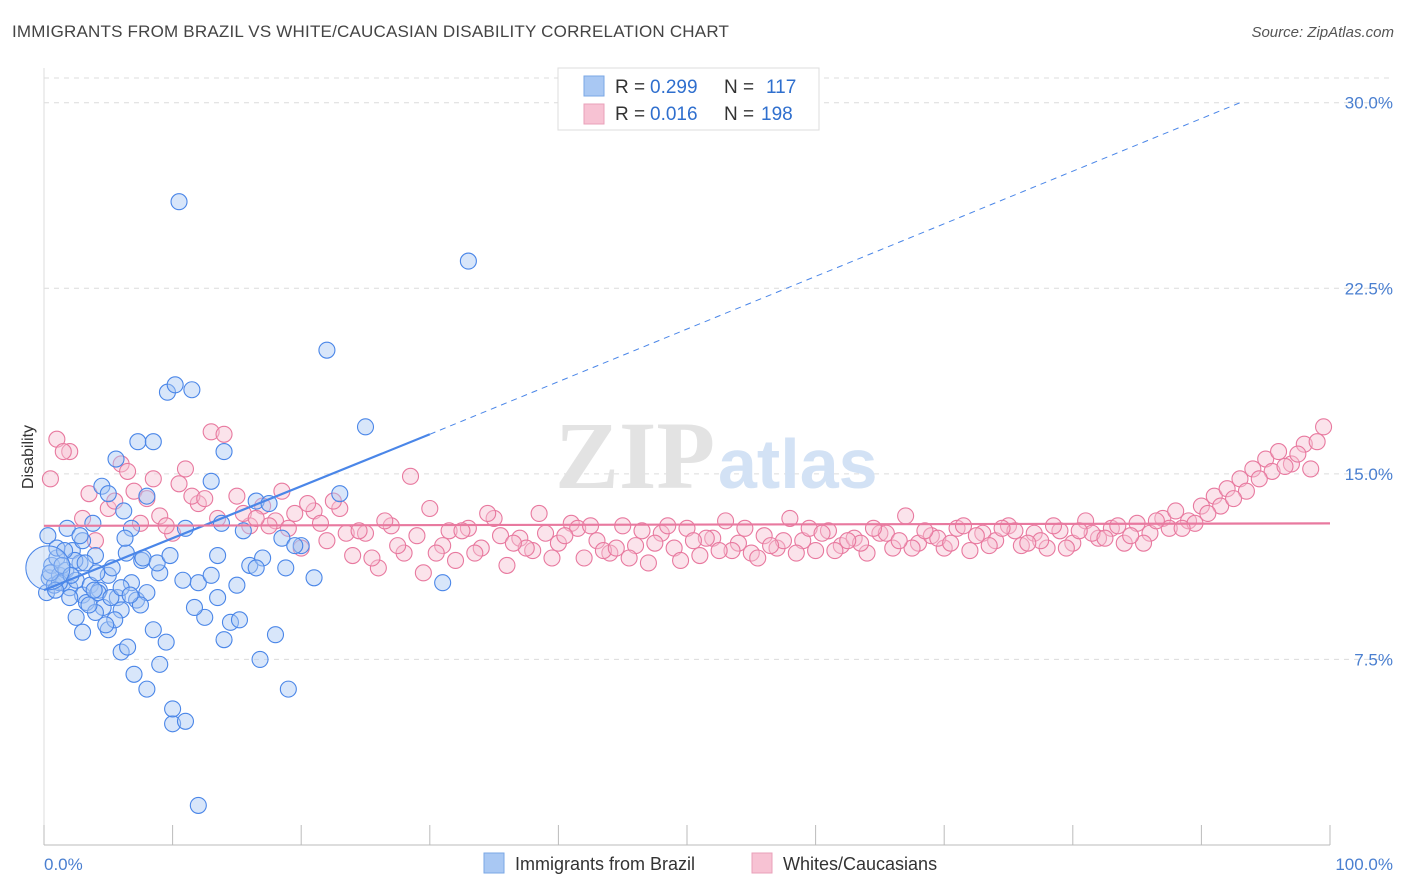  What do you see at coordinates (594, 114) in the screenshot?
I see `legend-swatch-pink` at bounding box center [594, 114].